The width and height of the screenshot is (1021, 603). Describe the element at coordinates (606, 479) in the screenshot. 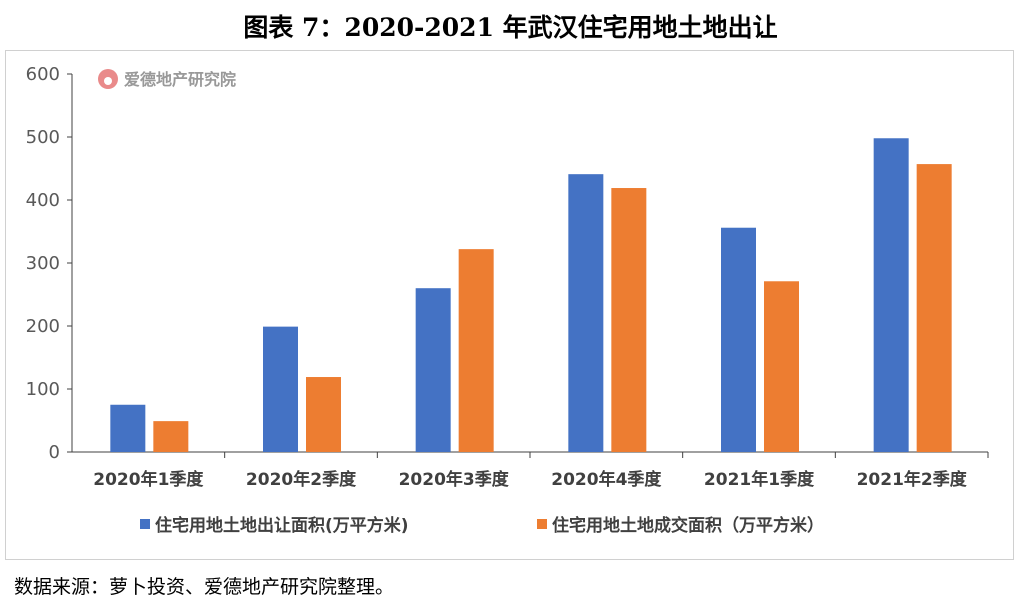

I see `x-tick-label: 2020年4季度` at that location.